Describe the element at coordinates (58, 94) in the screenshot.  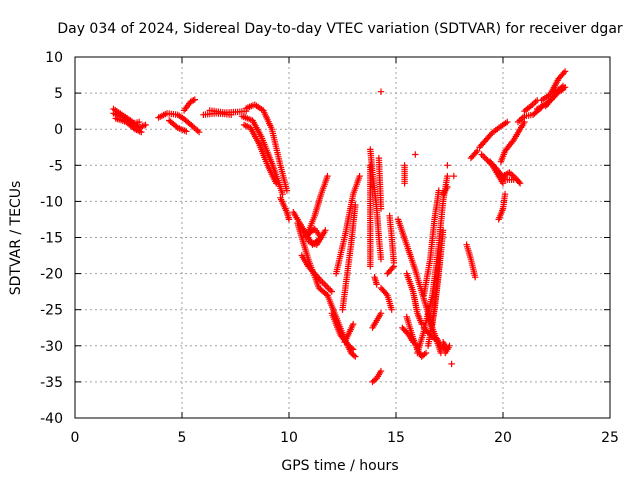
I see `y-tick-label: 5` at that location.